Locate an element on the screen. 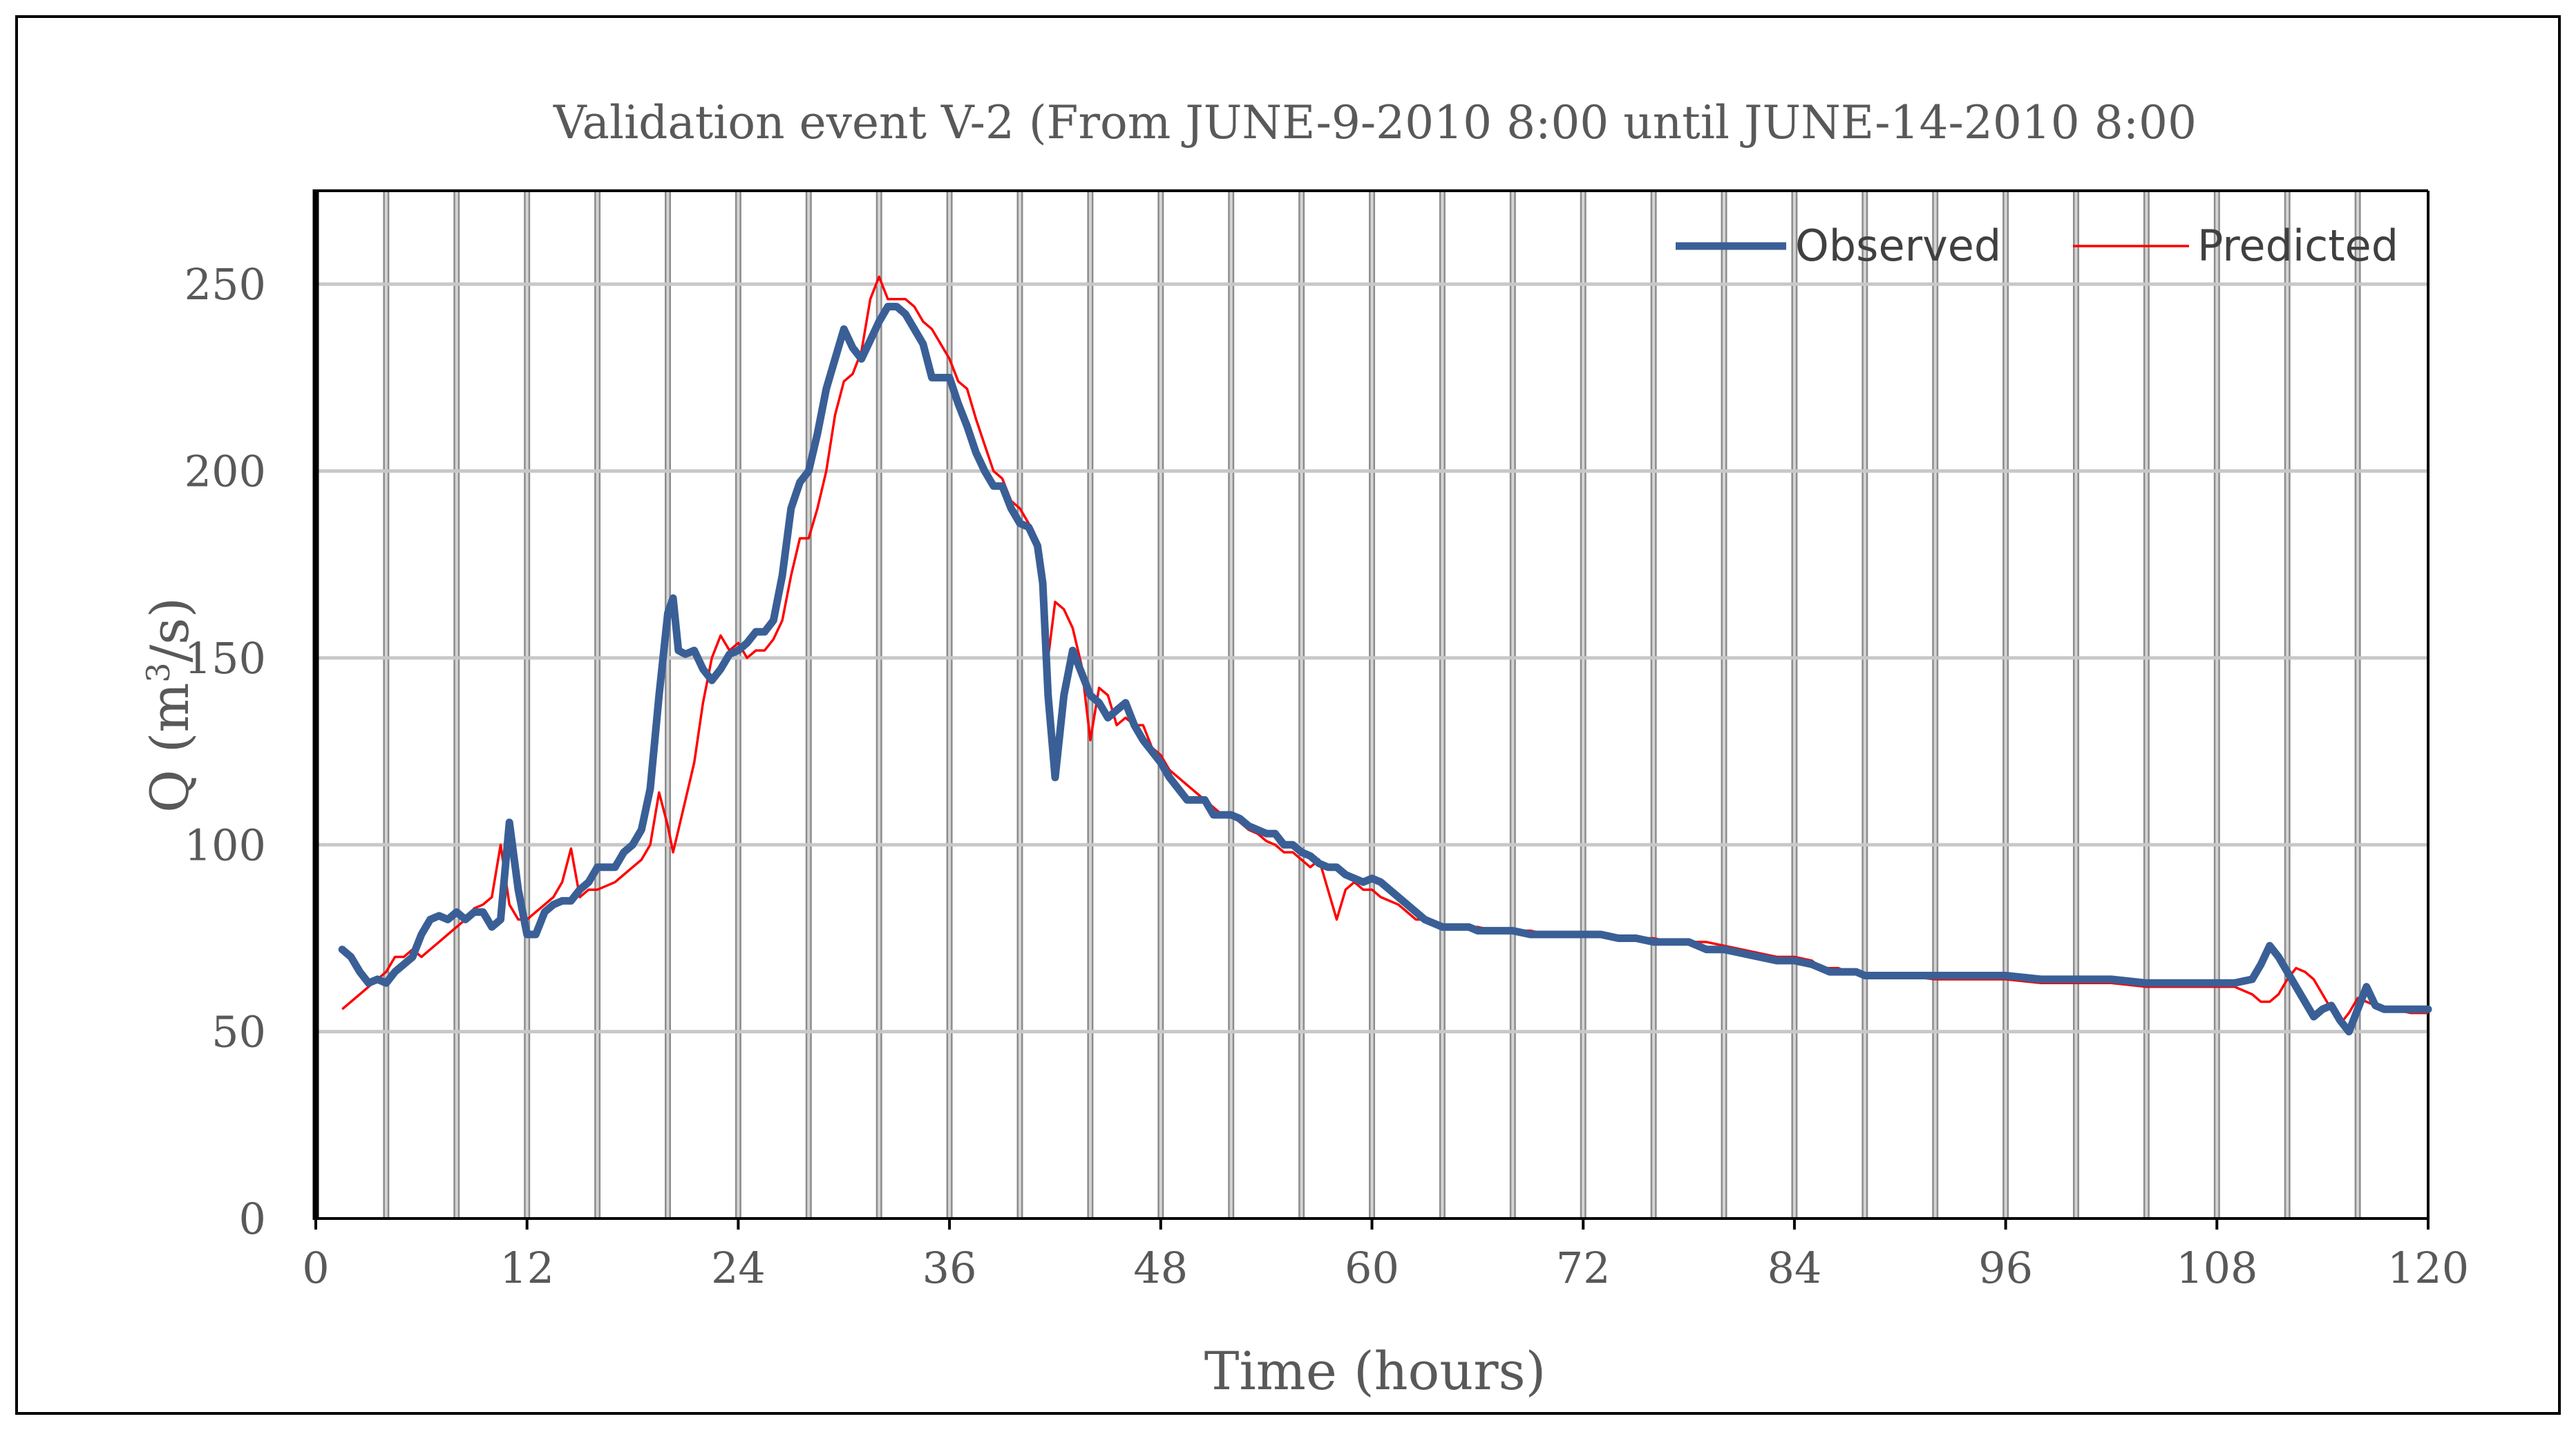 The height and width of the screenshot is (1430, 2576). y-axis-label: Q (m3/s) is located at coordinates (169, 705).